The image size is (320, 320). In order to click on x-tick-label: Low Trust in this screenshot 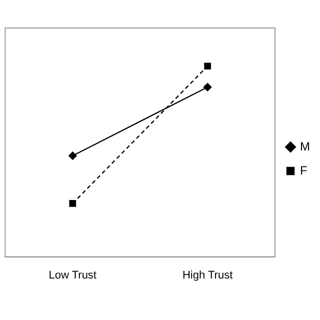, I will do `click(72, 275)`.